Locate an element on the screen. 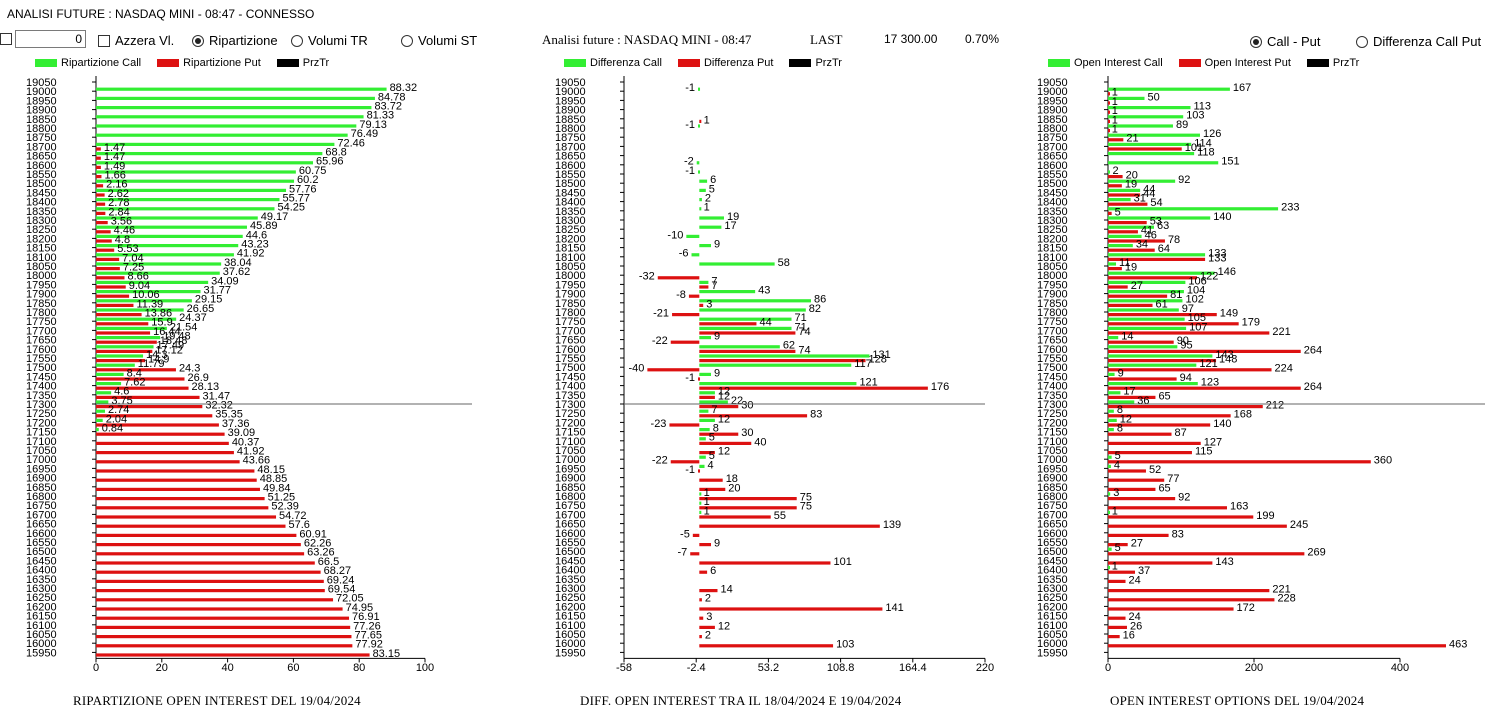  call-value-label: 103 is located at coordinates (1195, 116).